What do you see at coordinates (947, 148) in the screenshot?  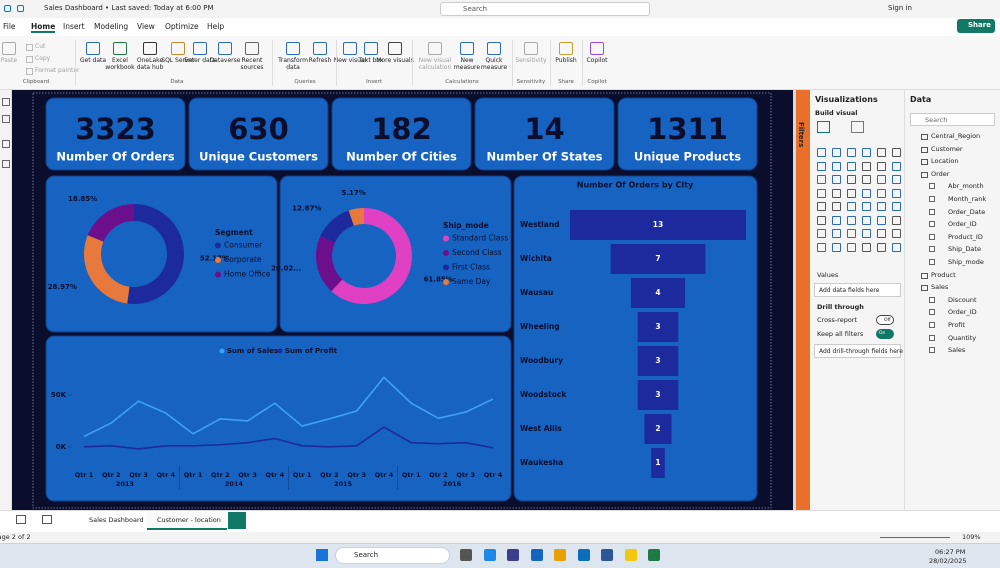 I see `table-name: Customer` at bounding box center [947, 148].